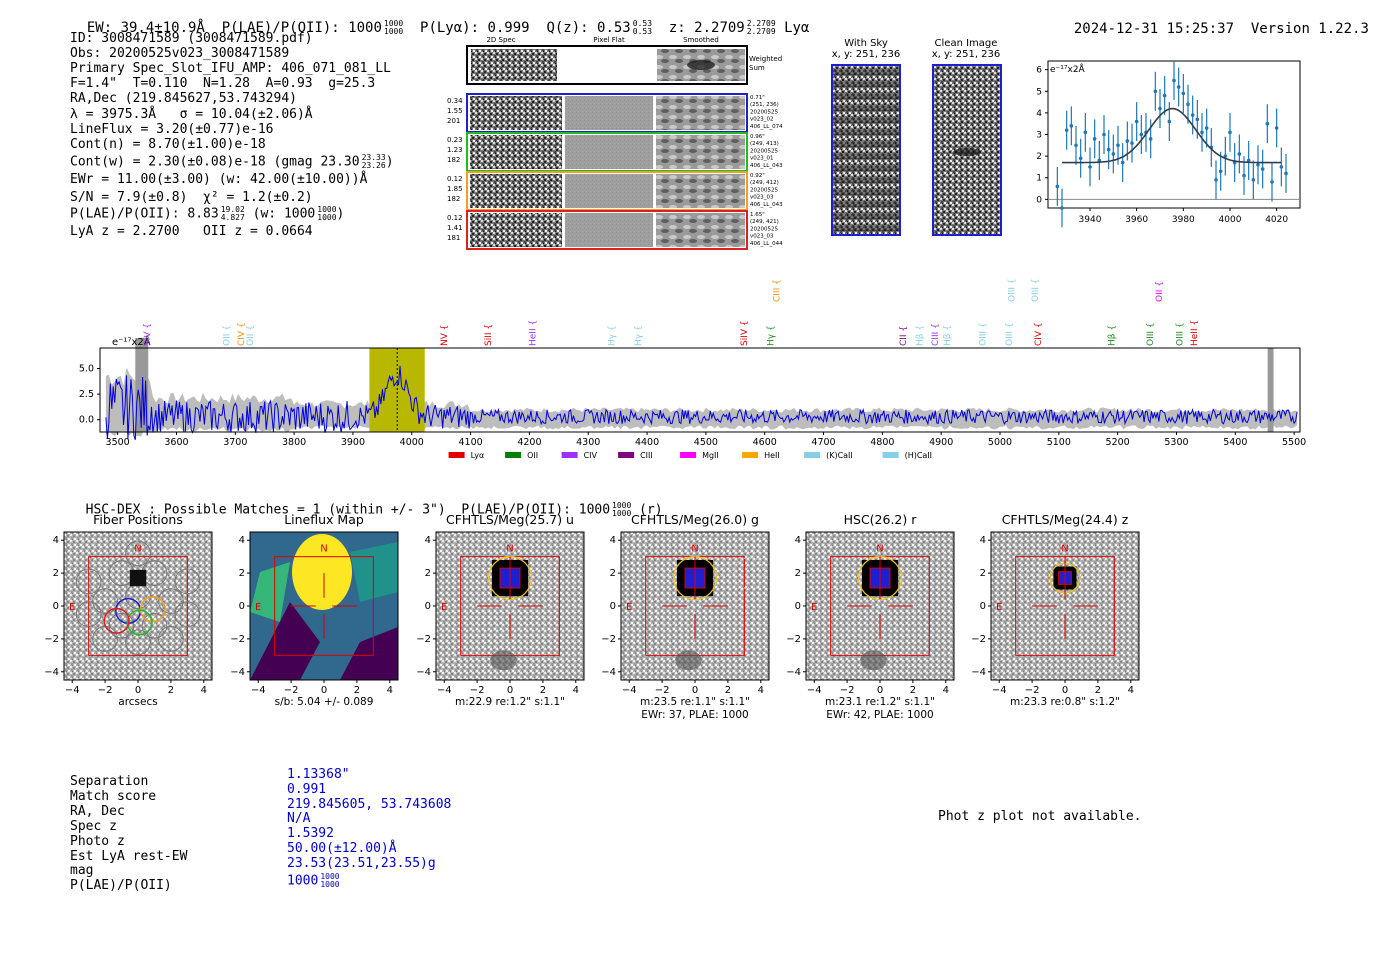 The height and width of the screenshot is (953, 1400). I want to click on fit-xtick-label: 4000, so click(1230, 220).